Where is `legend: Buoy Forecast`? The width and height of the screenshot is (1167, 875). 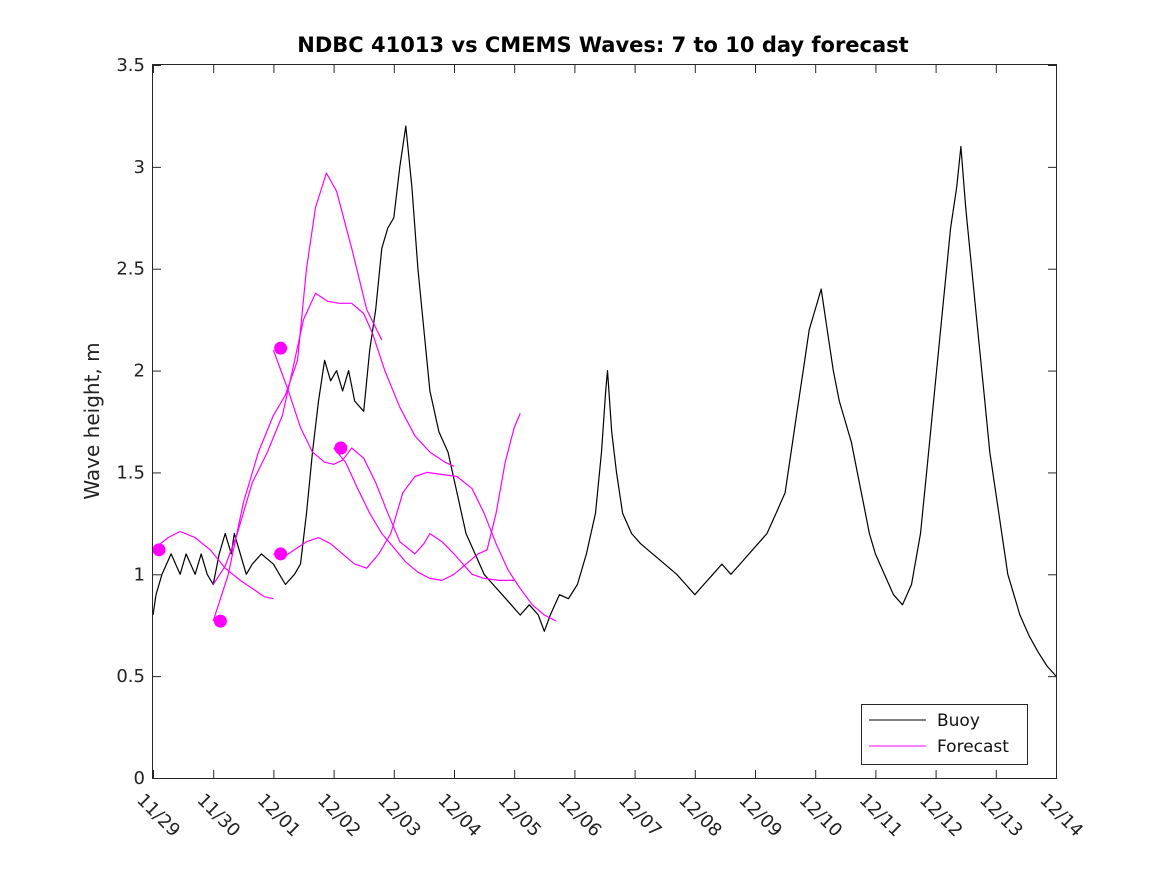 legend: Buoy Forecast is located at coordinates (944, 734).